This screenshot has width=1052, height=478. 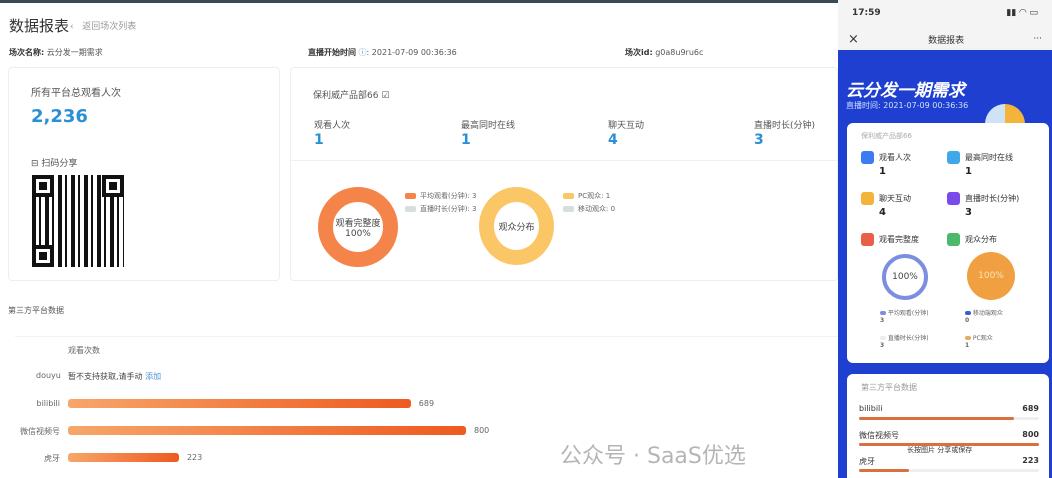 I want to click on platform-label: 虎牙, so click(x=52, y=458).